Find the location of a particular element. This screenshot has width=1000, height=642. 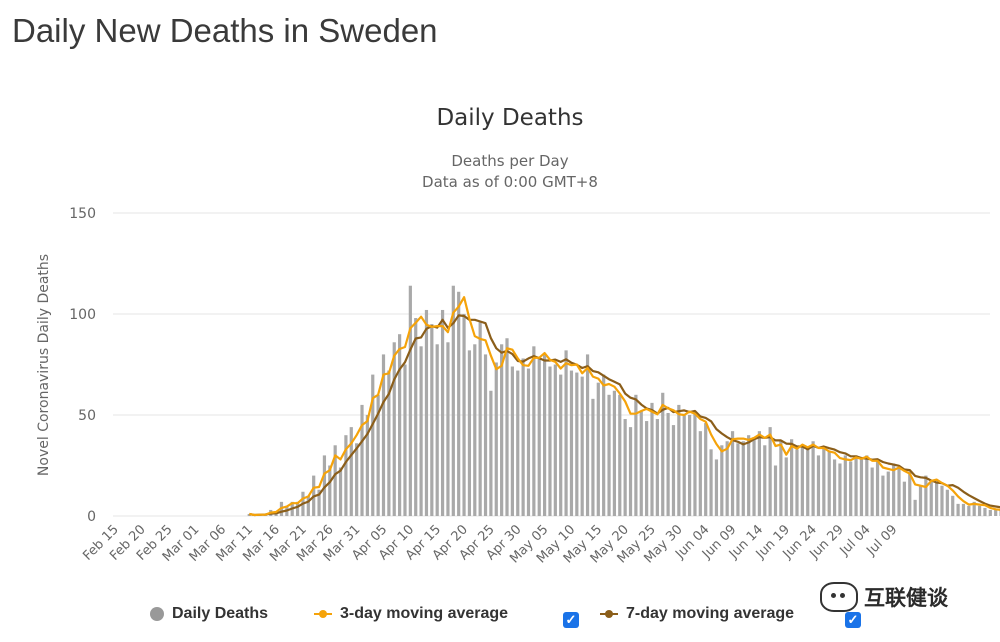

chart-subtitle-2: Data as of 0:00 GMT+8 is located at coordinates (510, 182).